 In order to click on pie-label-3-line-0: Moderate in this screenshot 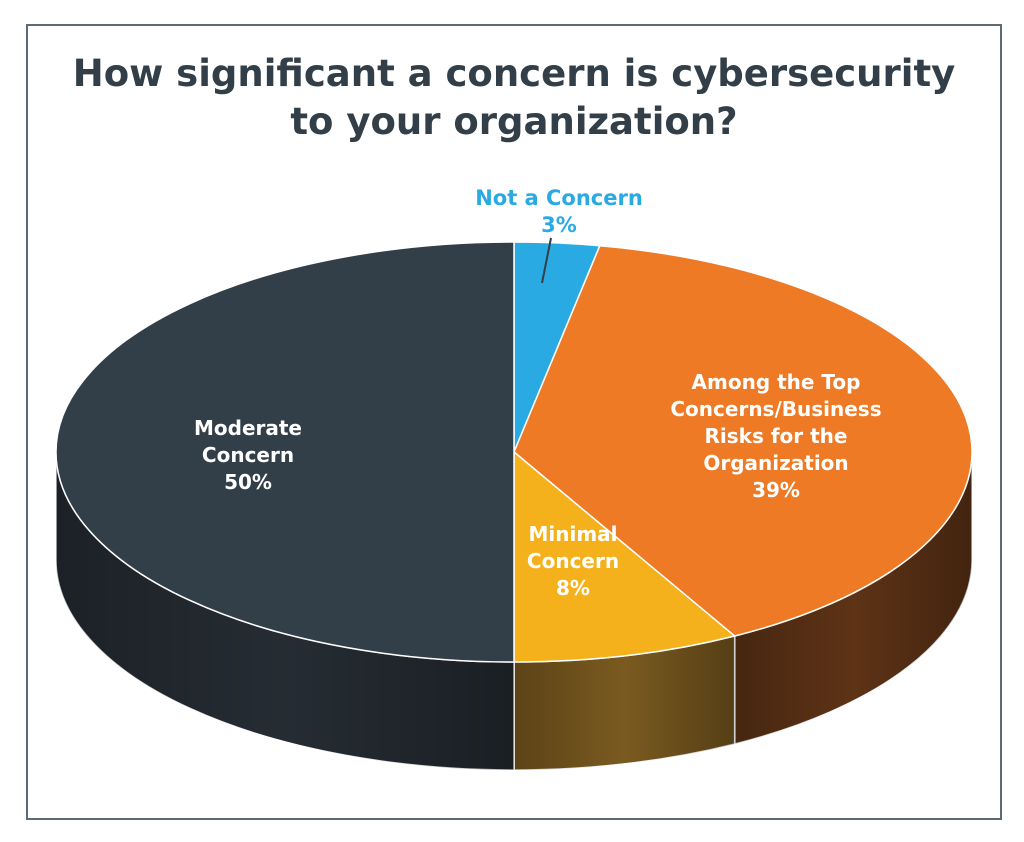, I will do `click(248, 428)`.